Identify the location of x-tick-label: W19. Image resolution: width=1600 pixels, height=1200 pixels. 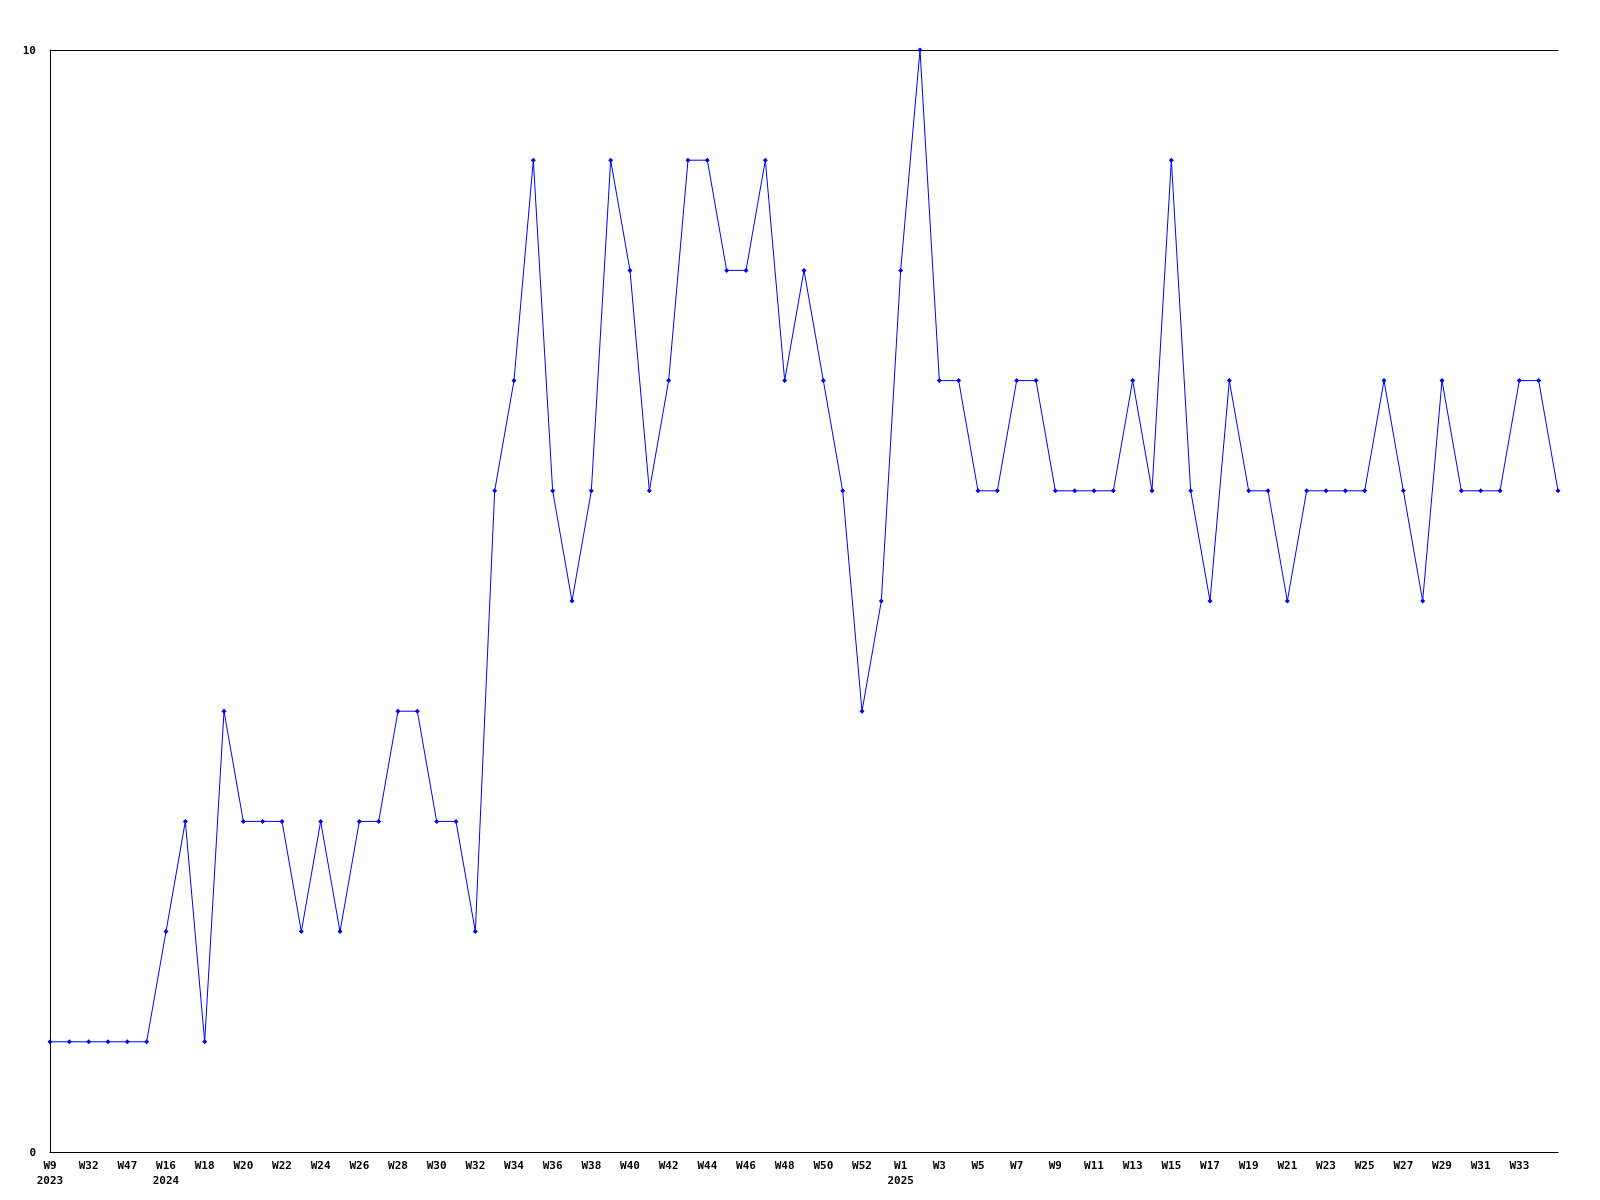
(1248, 1165).